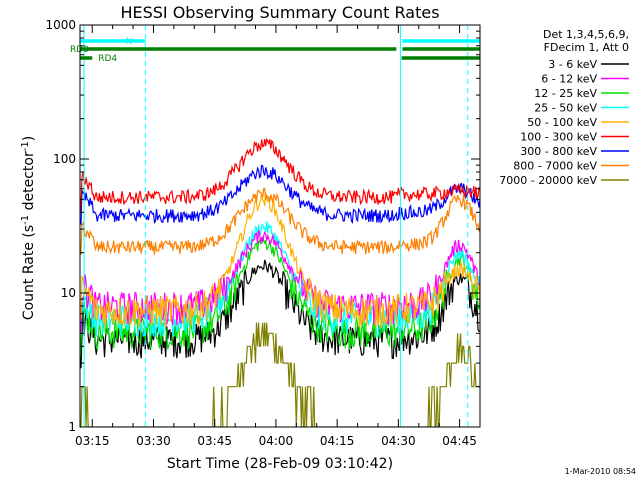  Describe the element at coordinates (64, 159) in the screenshot. I see `y-tick-label: 100` at that location.